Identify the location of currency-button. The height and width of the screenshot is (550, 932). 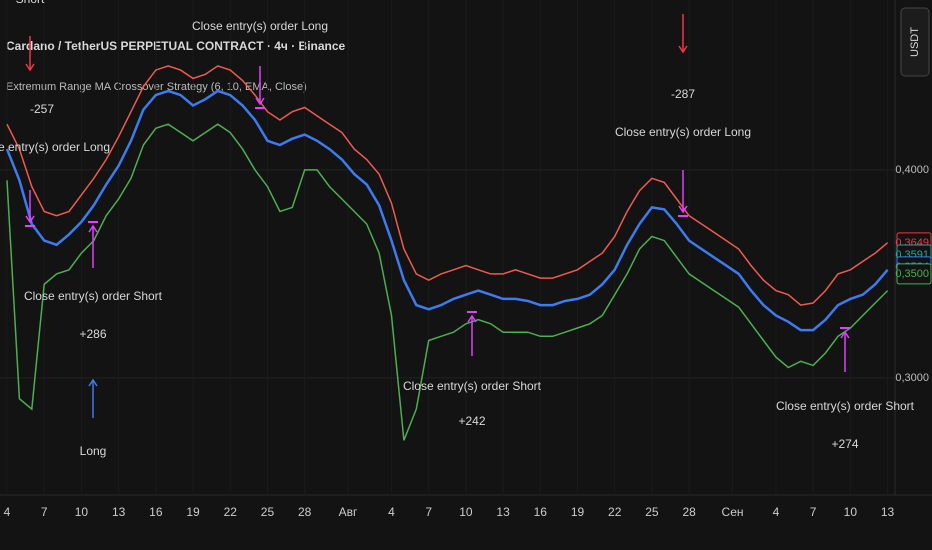
(915, 42).